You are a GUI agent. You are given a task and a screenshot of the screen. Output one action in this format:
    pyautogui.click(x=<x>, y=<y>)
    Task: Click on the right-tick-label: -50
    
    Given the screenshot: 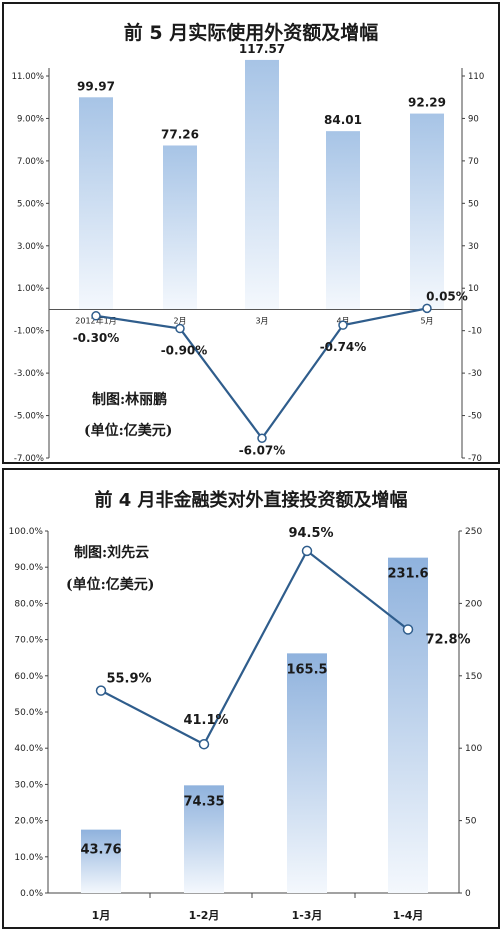 What is the action you would take?
    pyautogui.click(x=475, y=417)
    